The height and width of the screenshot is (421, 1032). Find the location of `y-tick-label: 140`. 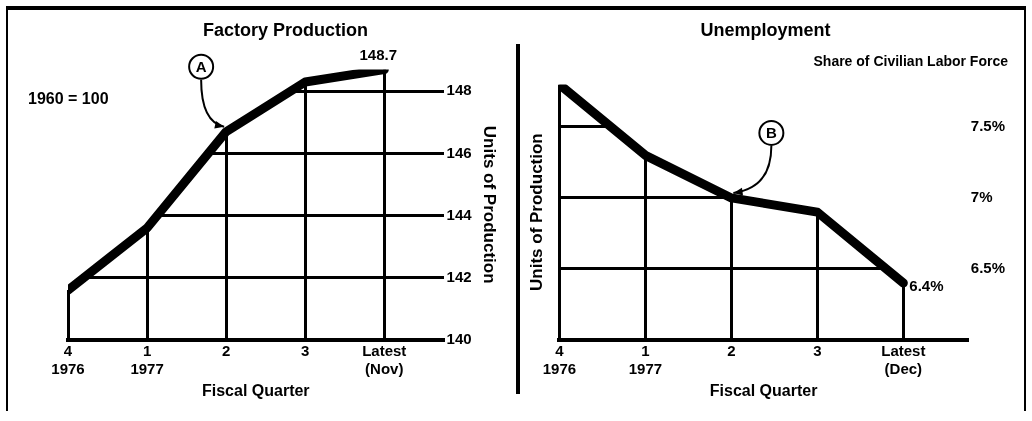

y-tick-label: 140 is located at coordinates (459, 338).